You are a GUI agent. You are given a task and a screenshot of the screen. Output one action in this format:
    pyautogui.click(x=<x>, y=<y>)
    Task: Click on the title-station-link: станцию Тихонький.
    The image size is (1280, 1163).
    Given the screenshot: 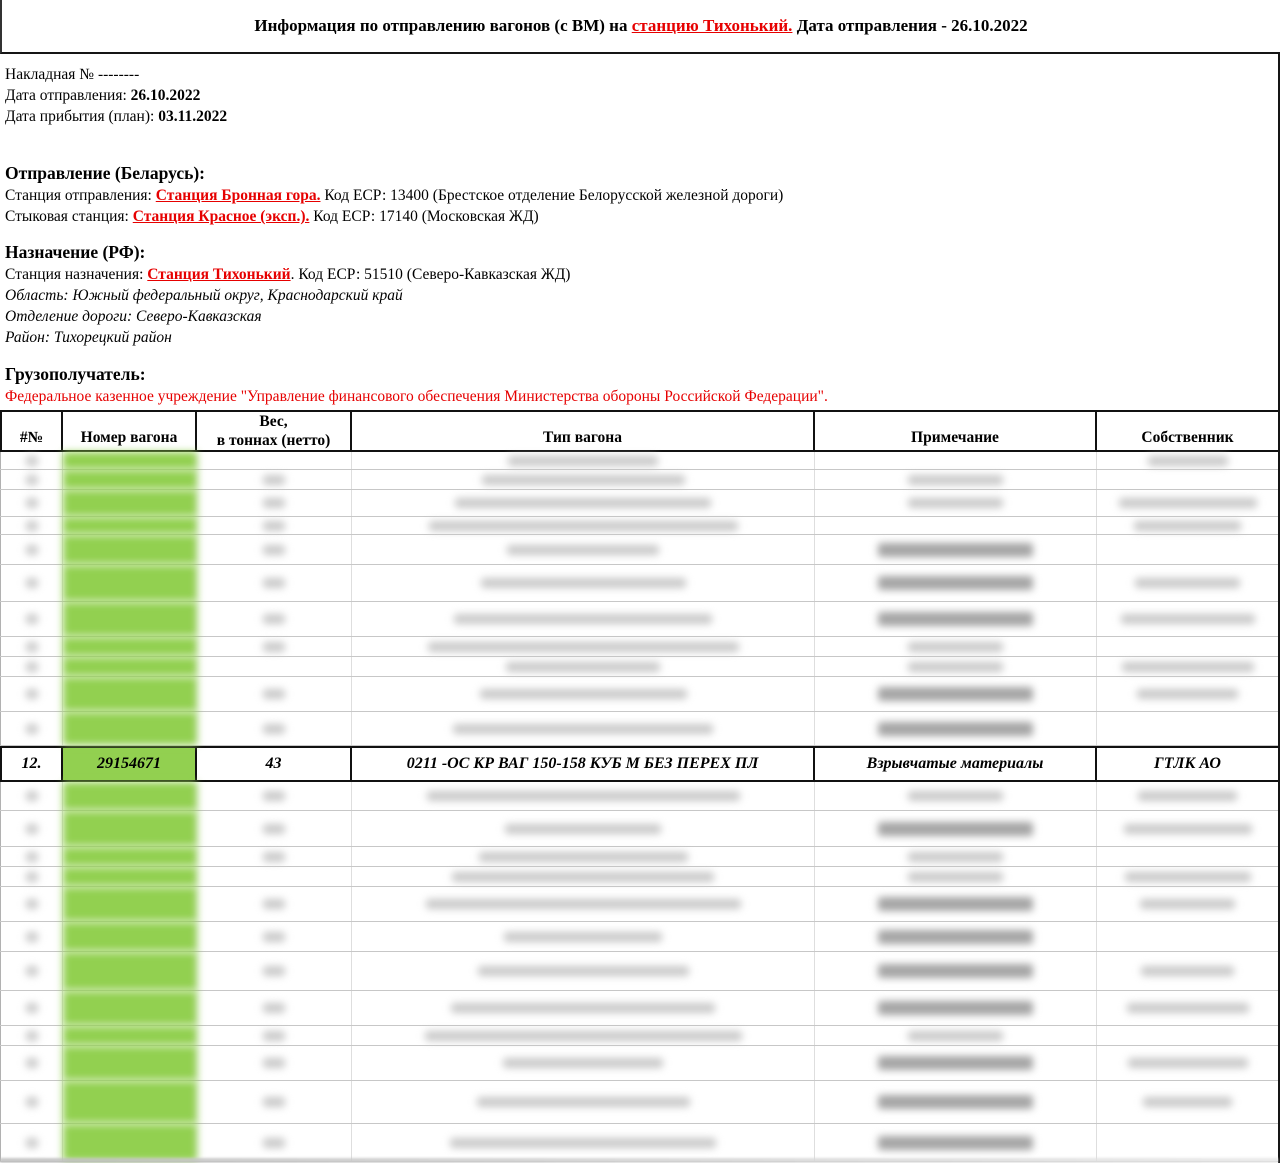 What is the action you would take?
    pyautogui.click(x=712, y=25)
    